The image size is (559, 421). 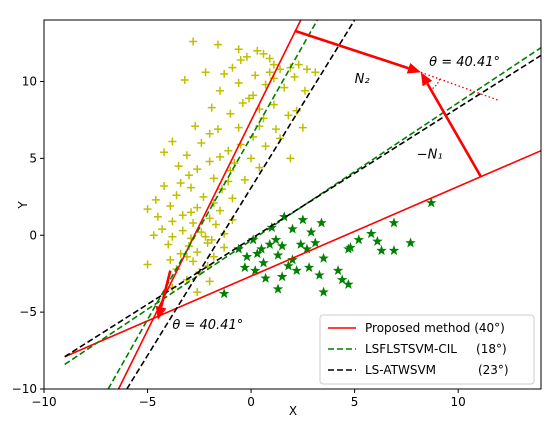 I want to click on x-tick-label: 0, so click(x=251, y=402).